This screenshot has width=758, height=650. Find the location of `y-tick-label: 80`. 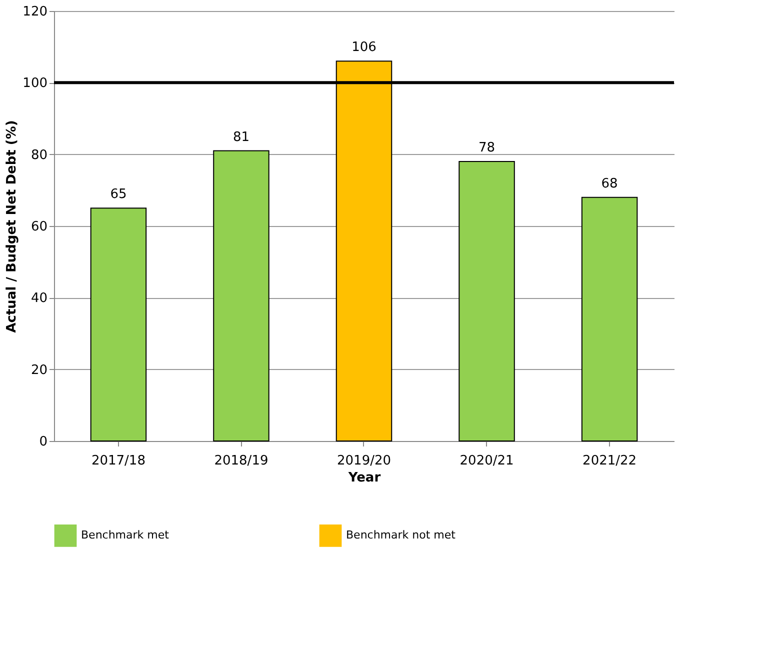

y-tick-label: 80 is located at coordinates (39, 155).